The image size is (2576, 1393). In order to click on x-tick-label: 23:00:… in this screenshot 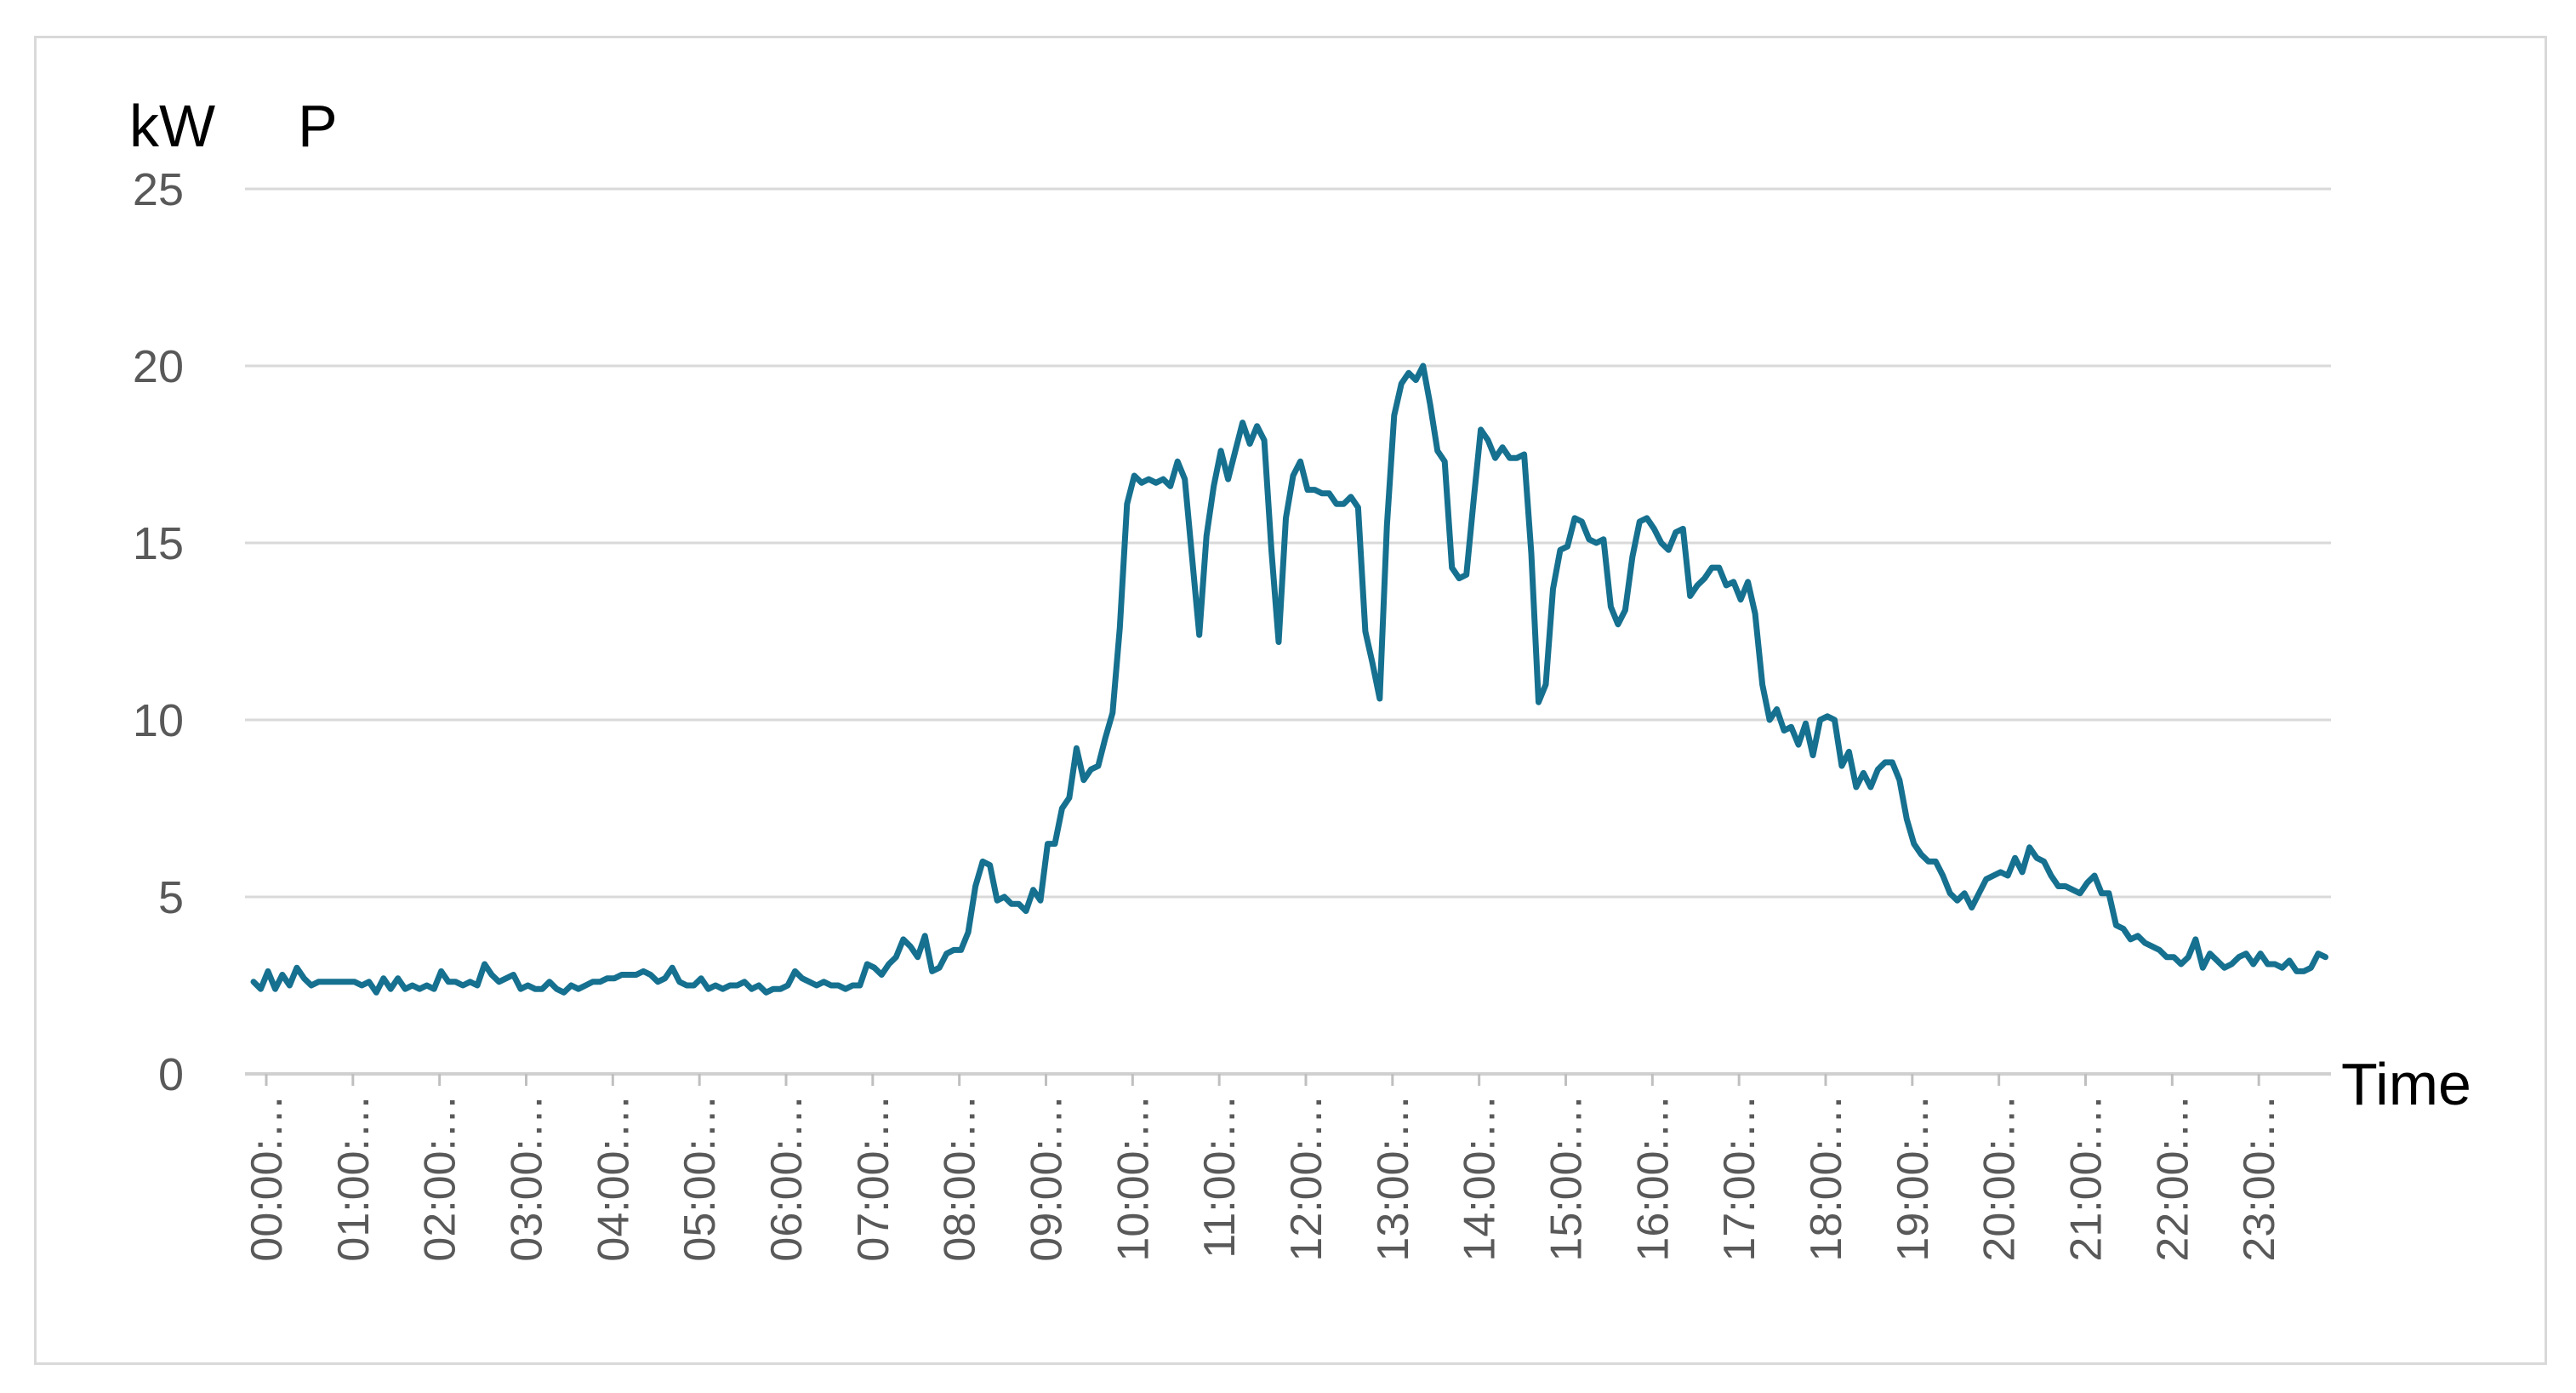, I will do `click(2259, 1178)`.